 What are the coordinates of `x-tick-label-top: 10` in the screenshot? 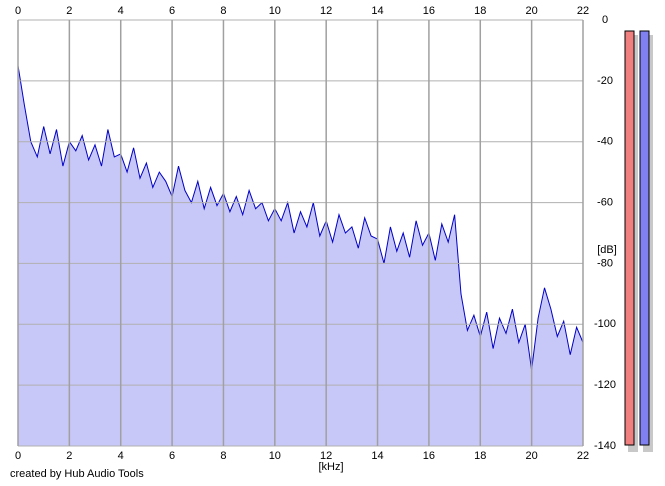 It's located at (275, 11).